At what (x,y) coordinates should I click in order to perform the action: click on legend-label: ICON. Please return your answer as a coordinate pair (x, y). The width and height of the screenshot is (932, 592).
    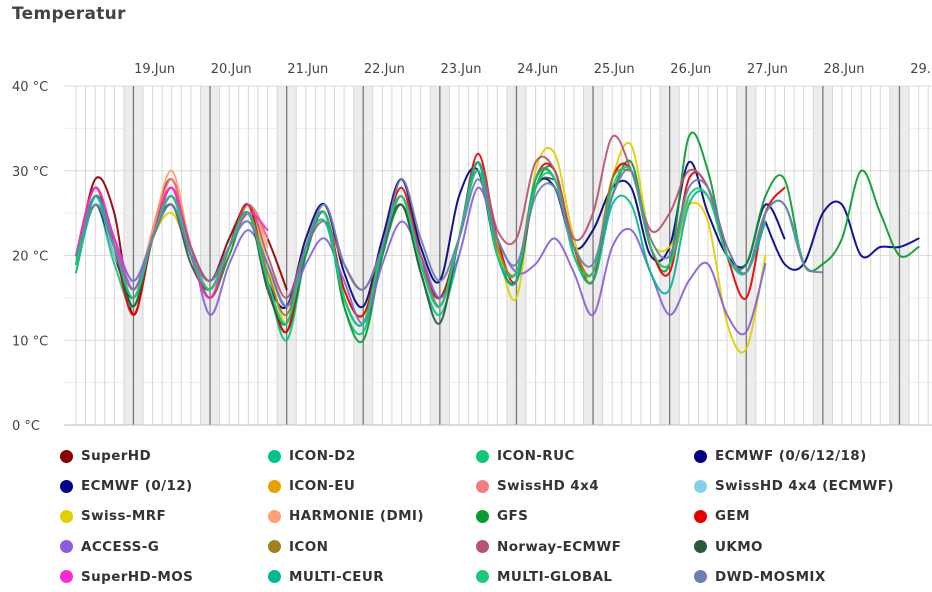
    Looking at the image, I should click on (309, 546).